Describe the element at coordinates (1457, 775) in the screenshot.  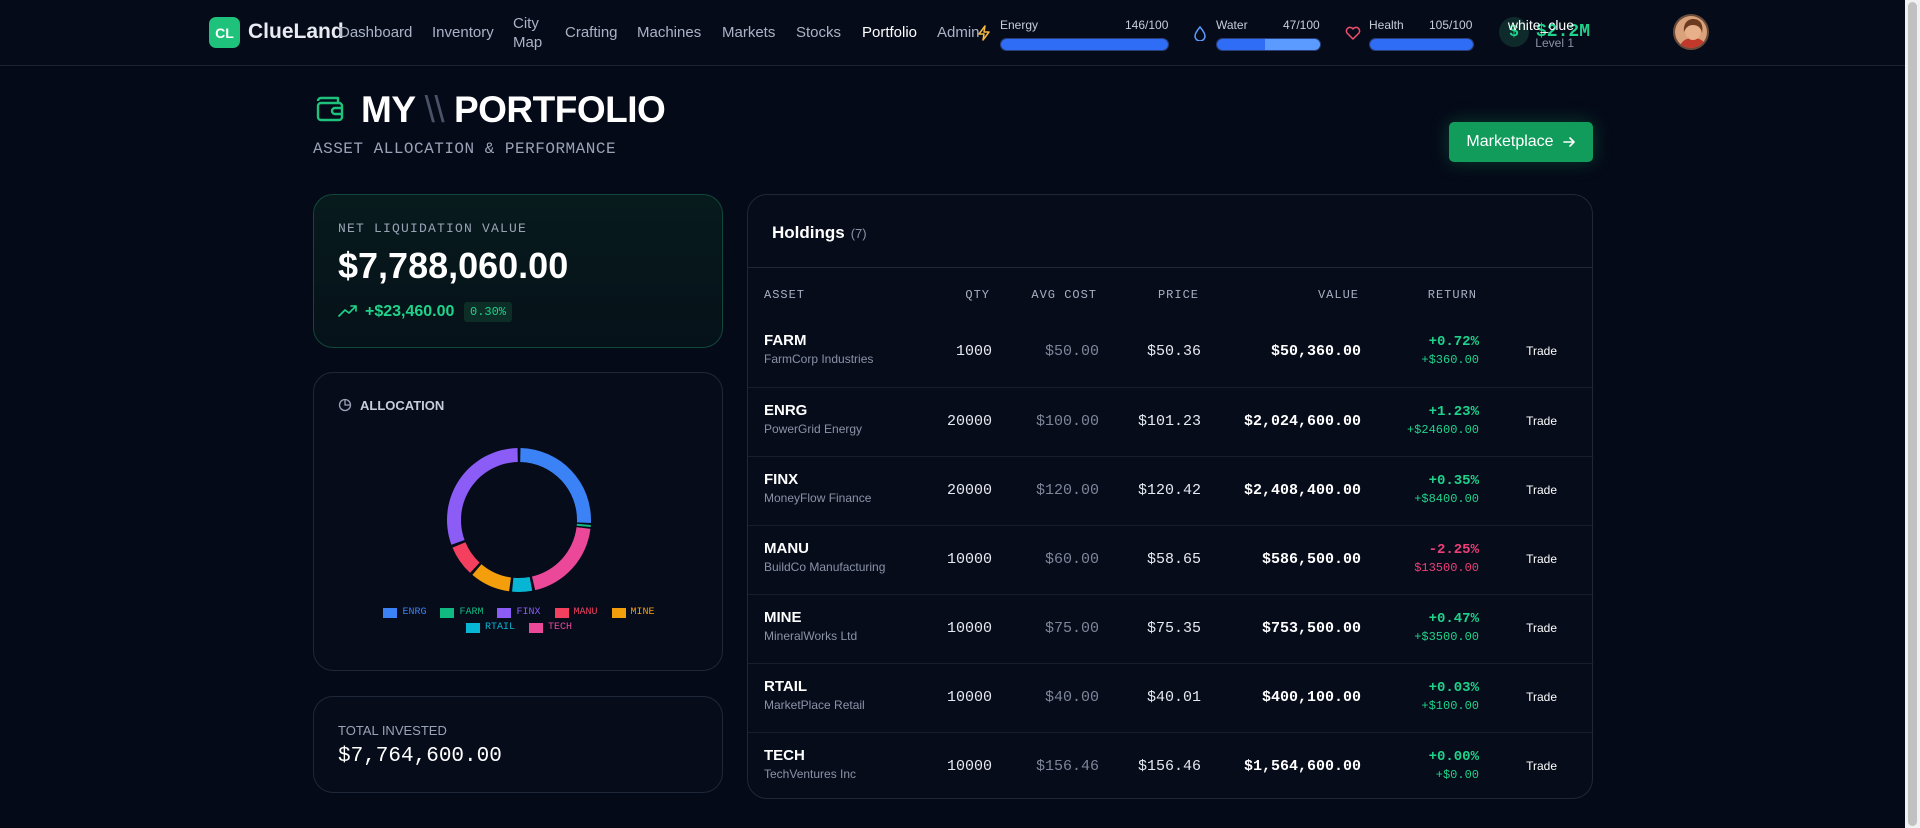
I see `asset-return-amount: +$0.00` at that location.